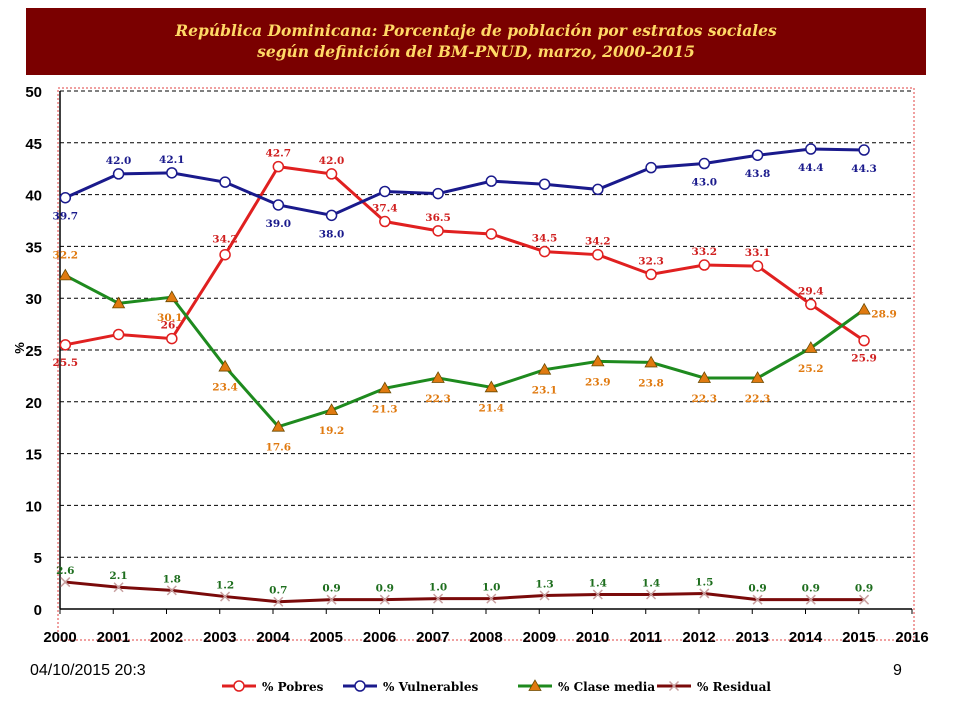 This screenshot has height=720, width=960. Describe the element at coordinates (606, 687) in the screenshot. I see `legend-label: % Clase media` at that location.